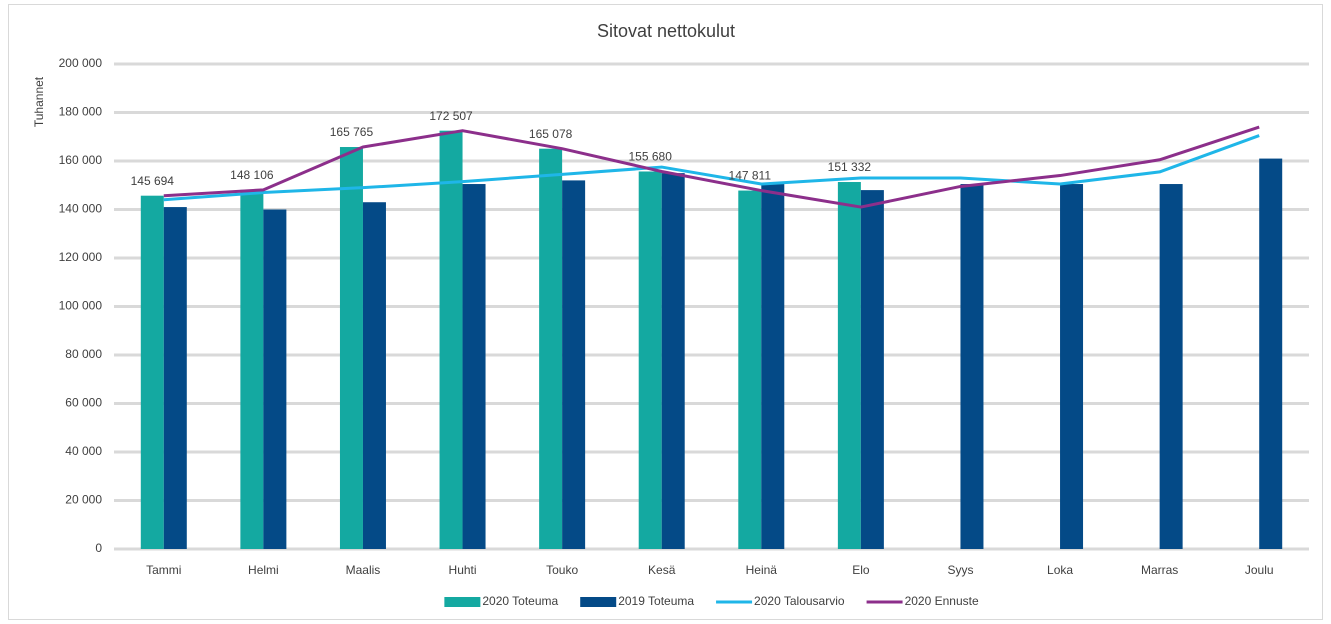  Describe the element at coordinates (83, 403) in the screenshot. I see `y-tick-label: 60 000` at that location.